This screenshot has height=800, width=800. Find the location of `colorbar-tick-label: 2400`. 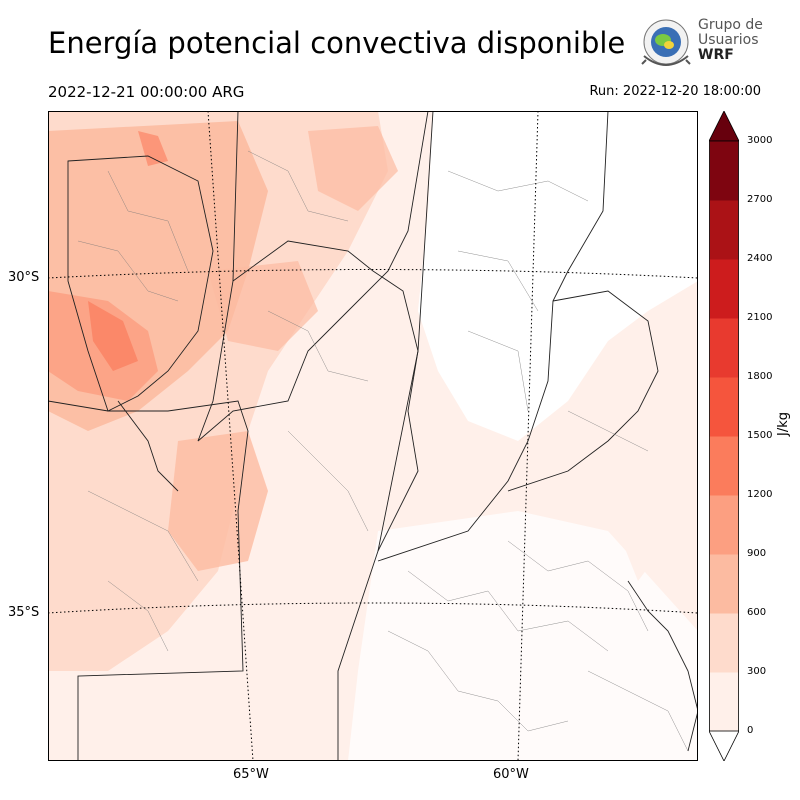

colorbar-tick-label: 2400 is located at coordinates (760, 258).